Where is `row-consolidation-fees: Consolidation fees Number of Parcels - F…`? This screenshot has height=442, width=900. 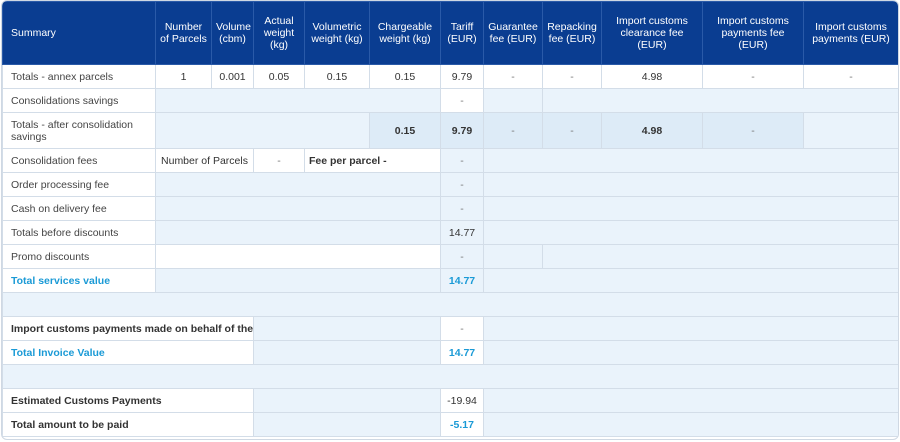 row-consolidation-fees: Consolidation fees Number of Parcels - F… is located at coordinates (450, 160).